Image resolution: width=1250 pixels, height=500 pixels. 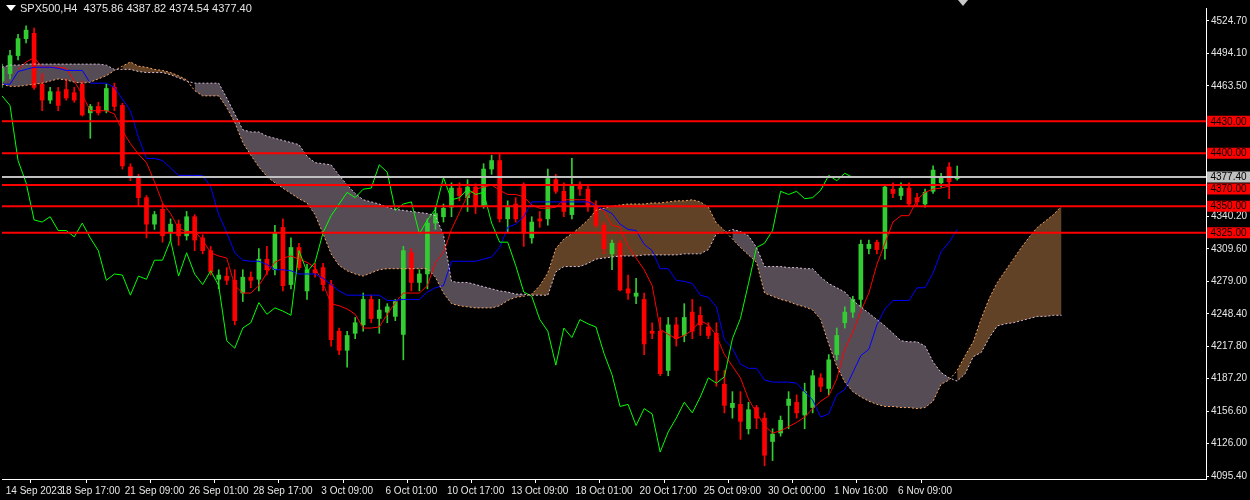 I want to click on y-tick-label: 4187.20, so click(x=1229, y=378).